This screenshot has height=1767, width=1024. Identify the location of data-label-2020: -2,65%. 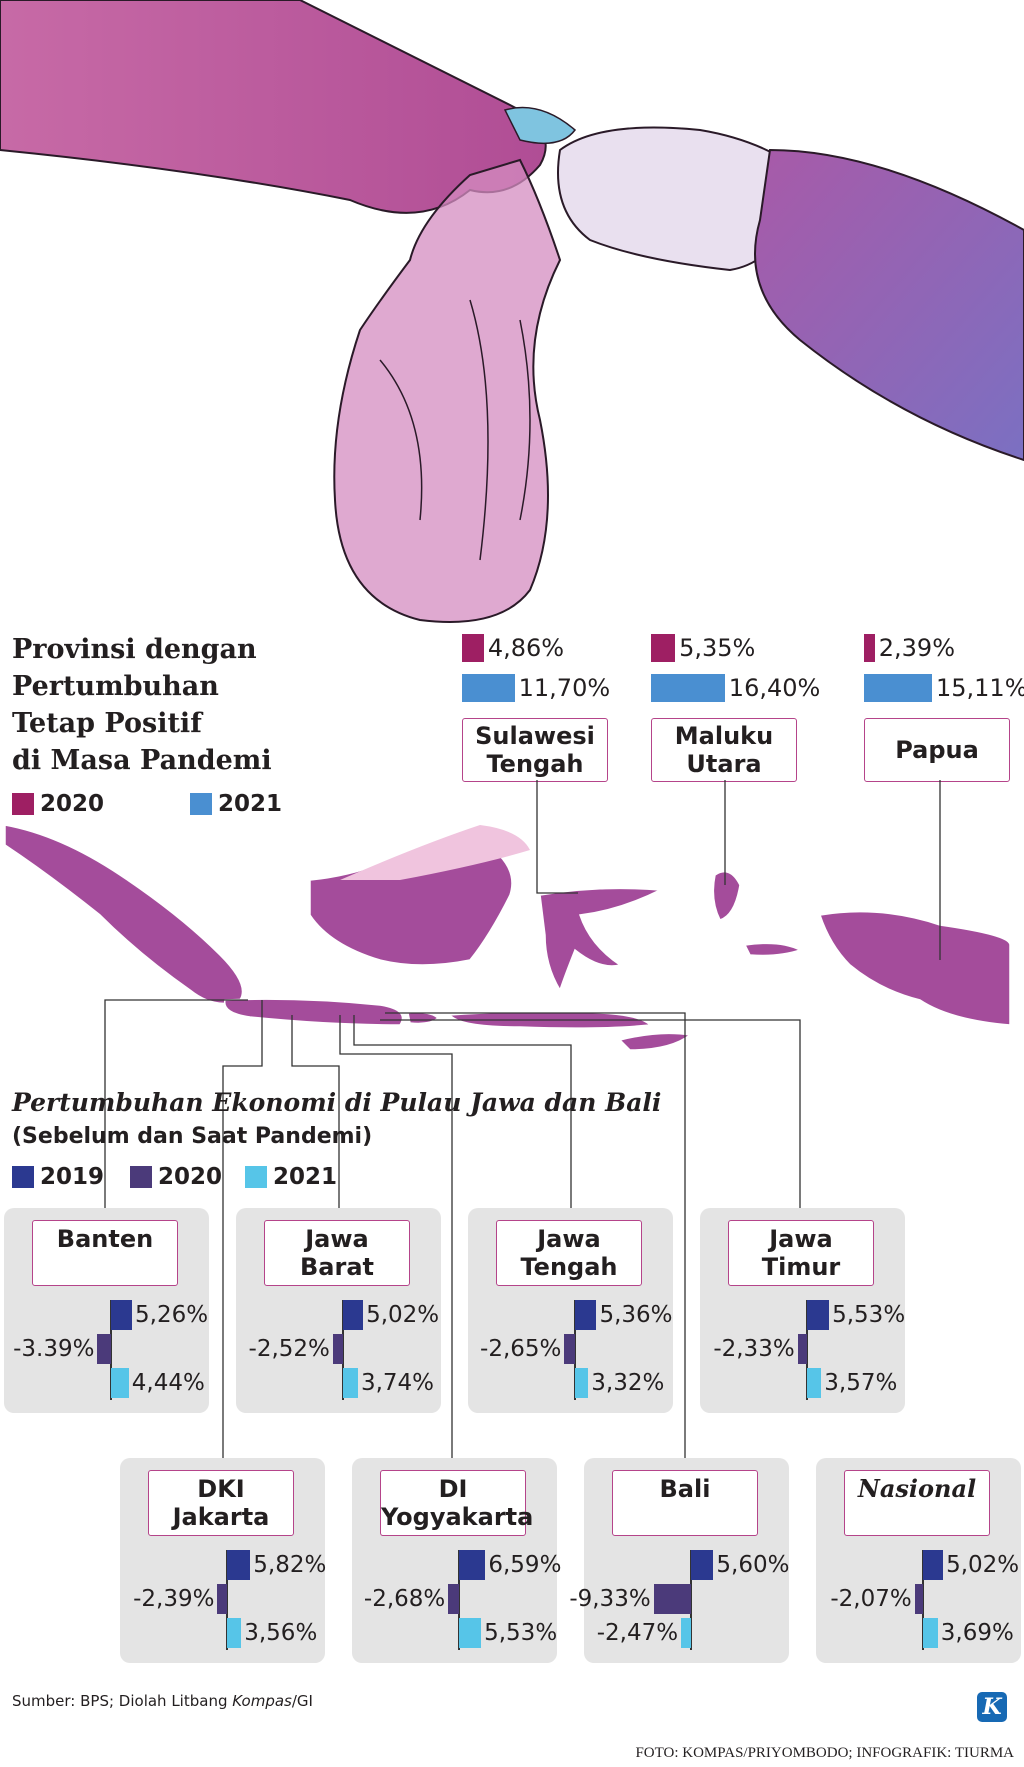
(521, 1349).